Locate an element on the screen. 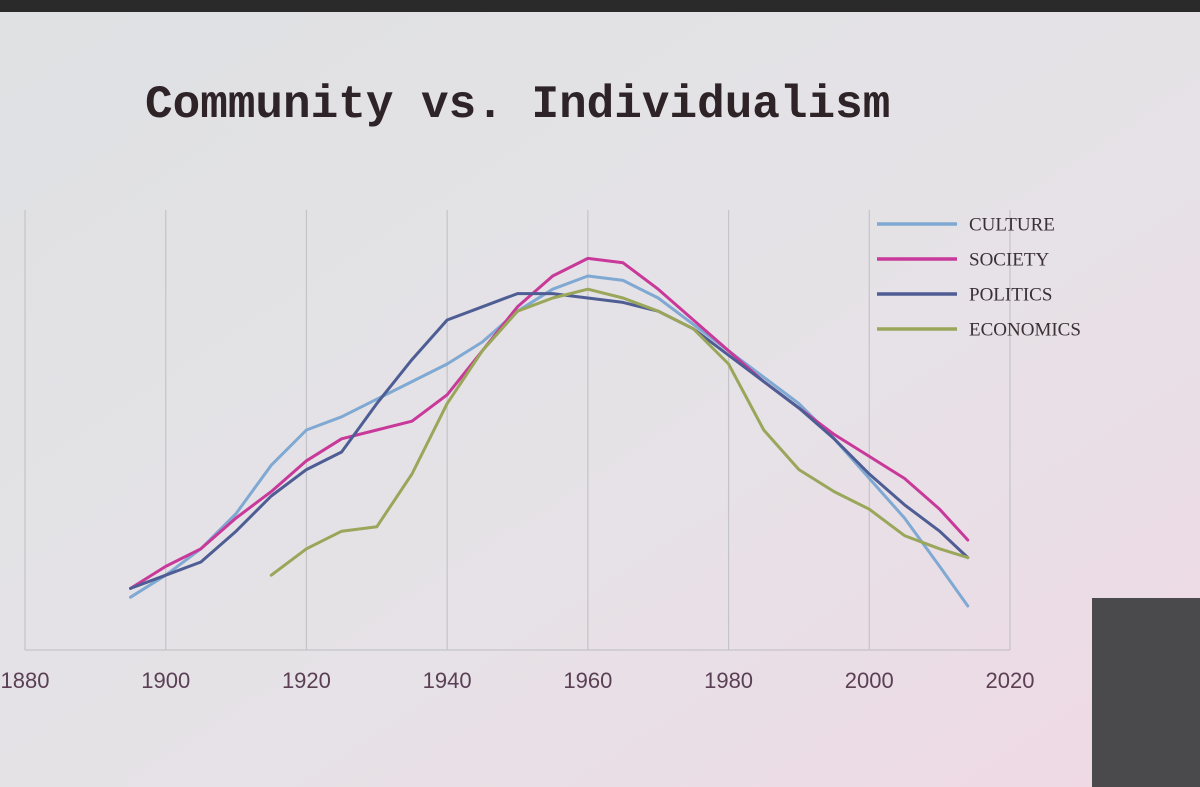 This screenshot has height=787, width=1200. legend-label: CULTURE is located at coordinates (1012, 224).